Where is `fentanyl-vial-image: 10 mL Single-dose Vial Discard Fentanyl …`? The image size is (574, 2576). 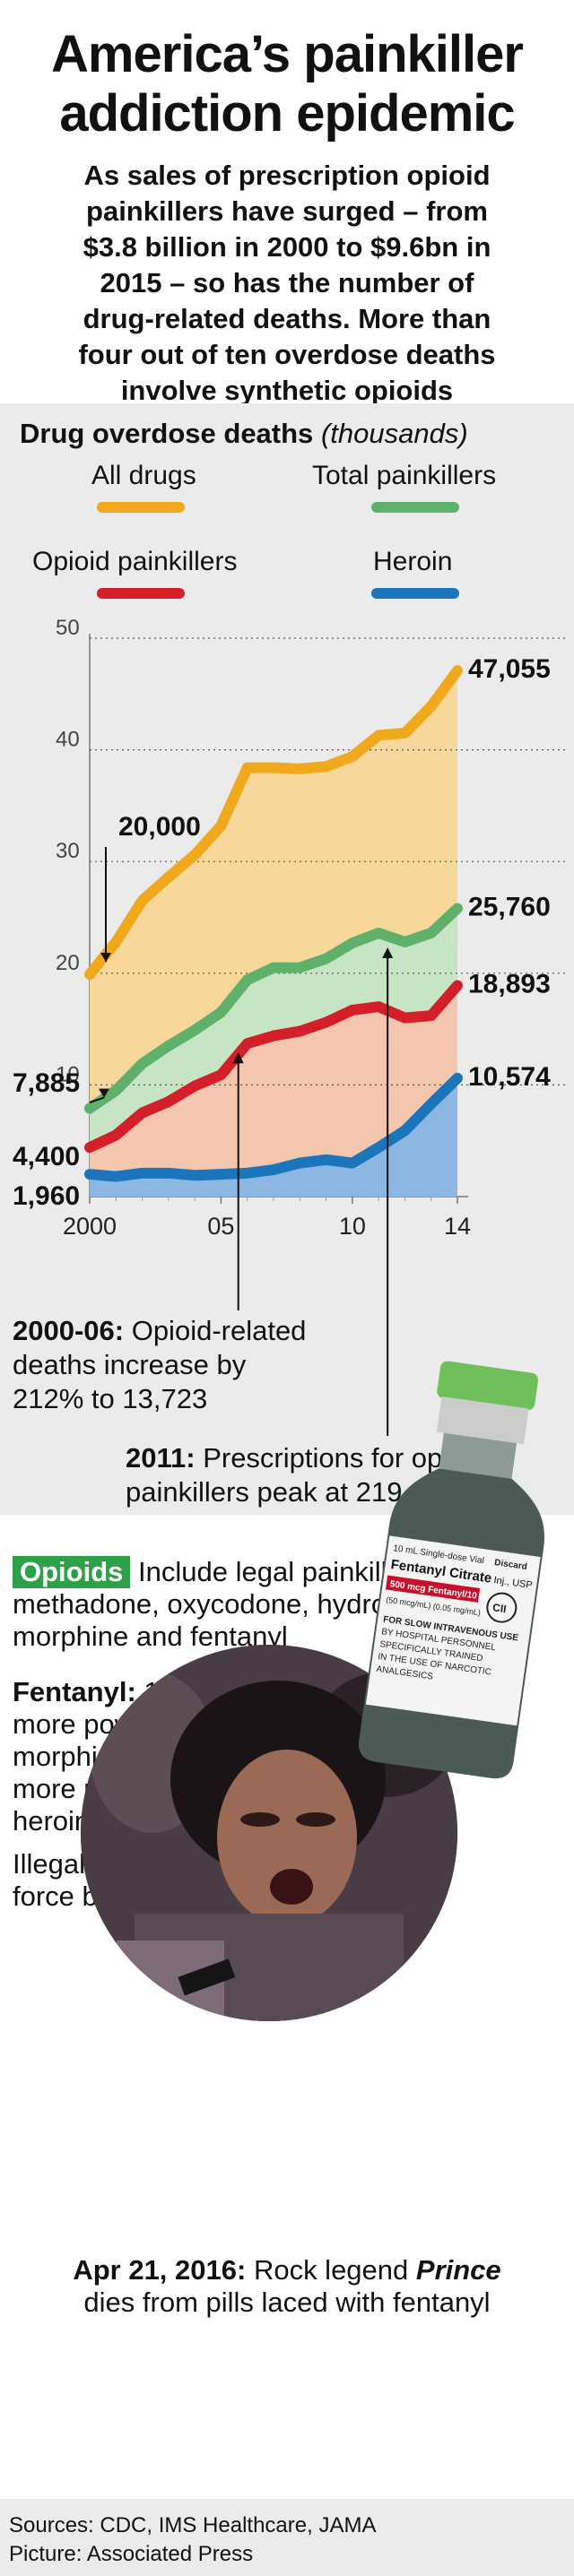 fentanyl-vial-image: 10 mL Single-dose Vial Discard Fentanyl … is located at coordinates (451, 1570).